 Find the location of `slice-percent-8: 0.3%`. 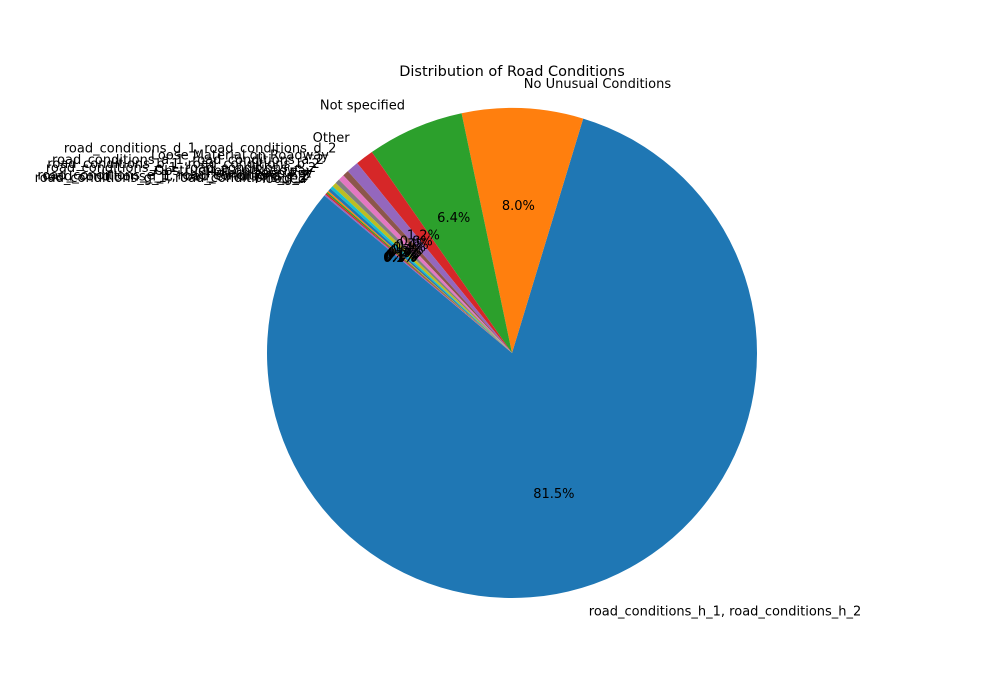

slice-percent-8: 0.3% is located at coordinates (405, 252).